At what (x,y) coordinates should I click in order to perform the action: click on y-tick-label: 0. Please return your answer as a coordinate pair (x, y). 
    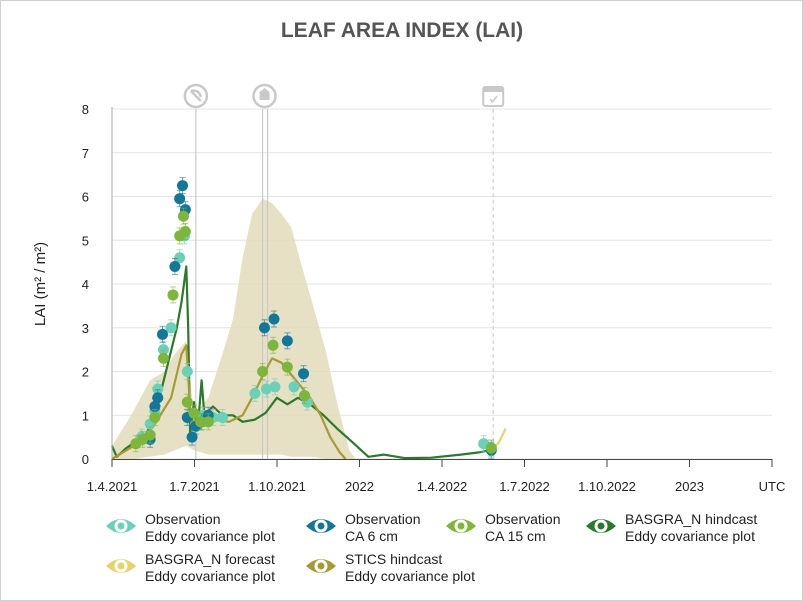
    Looking at the image, I should click on (85, 459).